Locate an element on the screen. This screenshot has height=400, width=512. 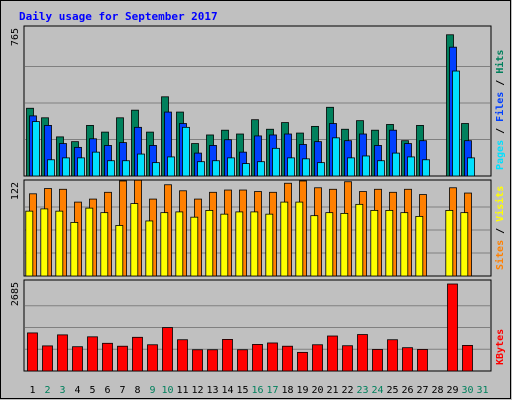
x-tick-label: 18 is located at coordinates (287, 390).